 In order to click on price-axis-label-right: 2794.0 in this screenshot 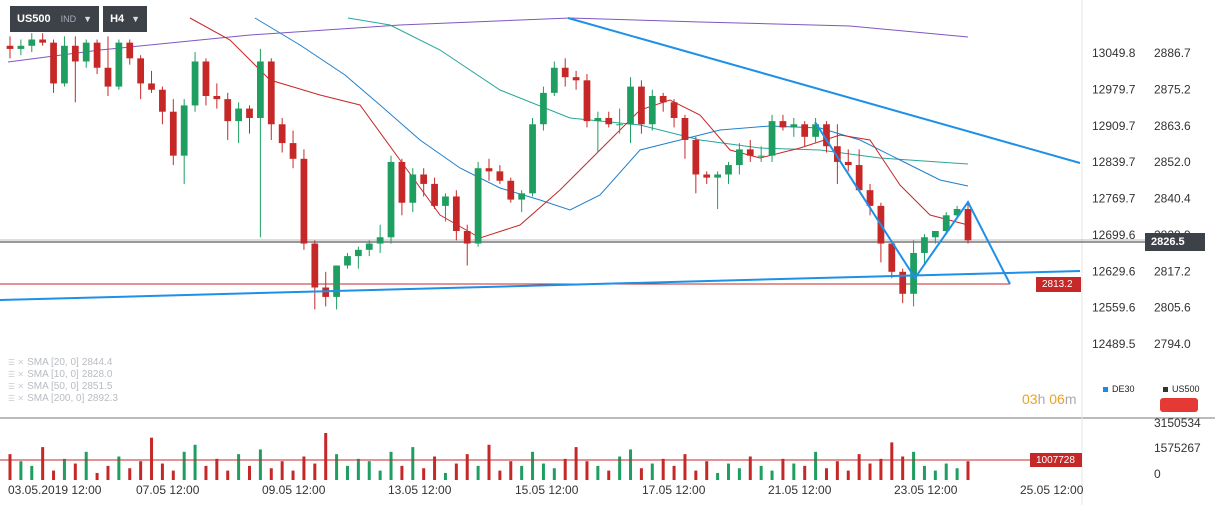, I will do `click(1172, 344)`.